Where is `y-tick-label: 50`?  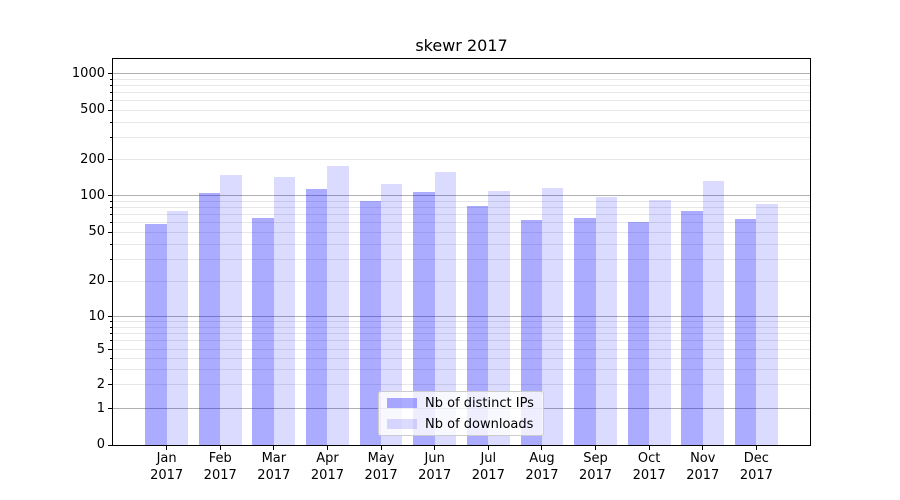 y-tick-label: 50 is located at coordinates (96, 232).